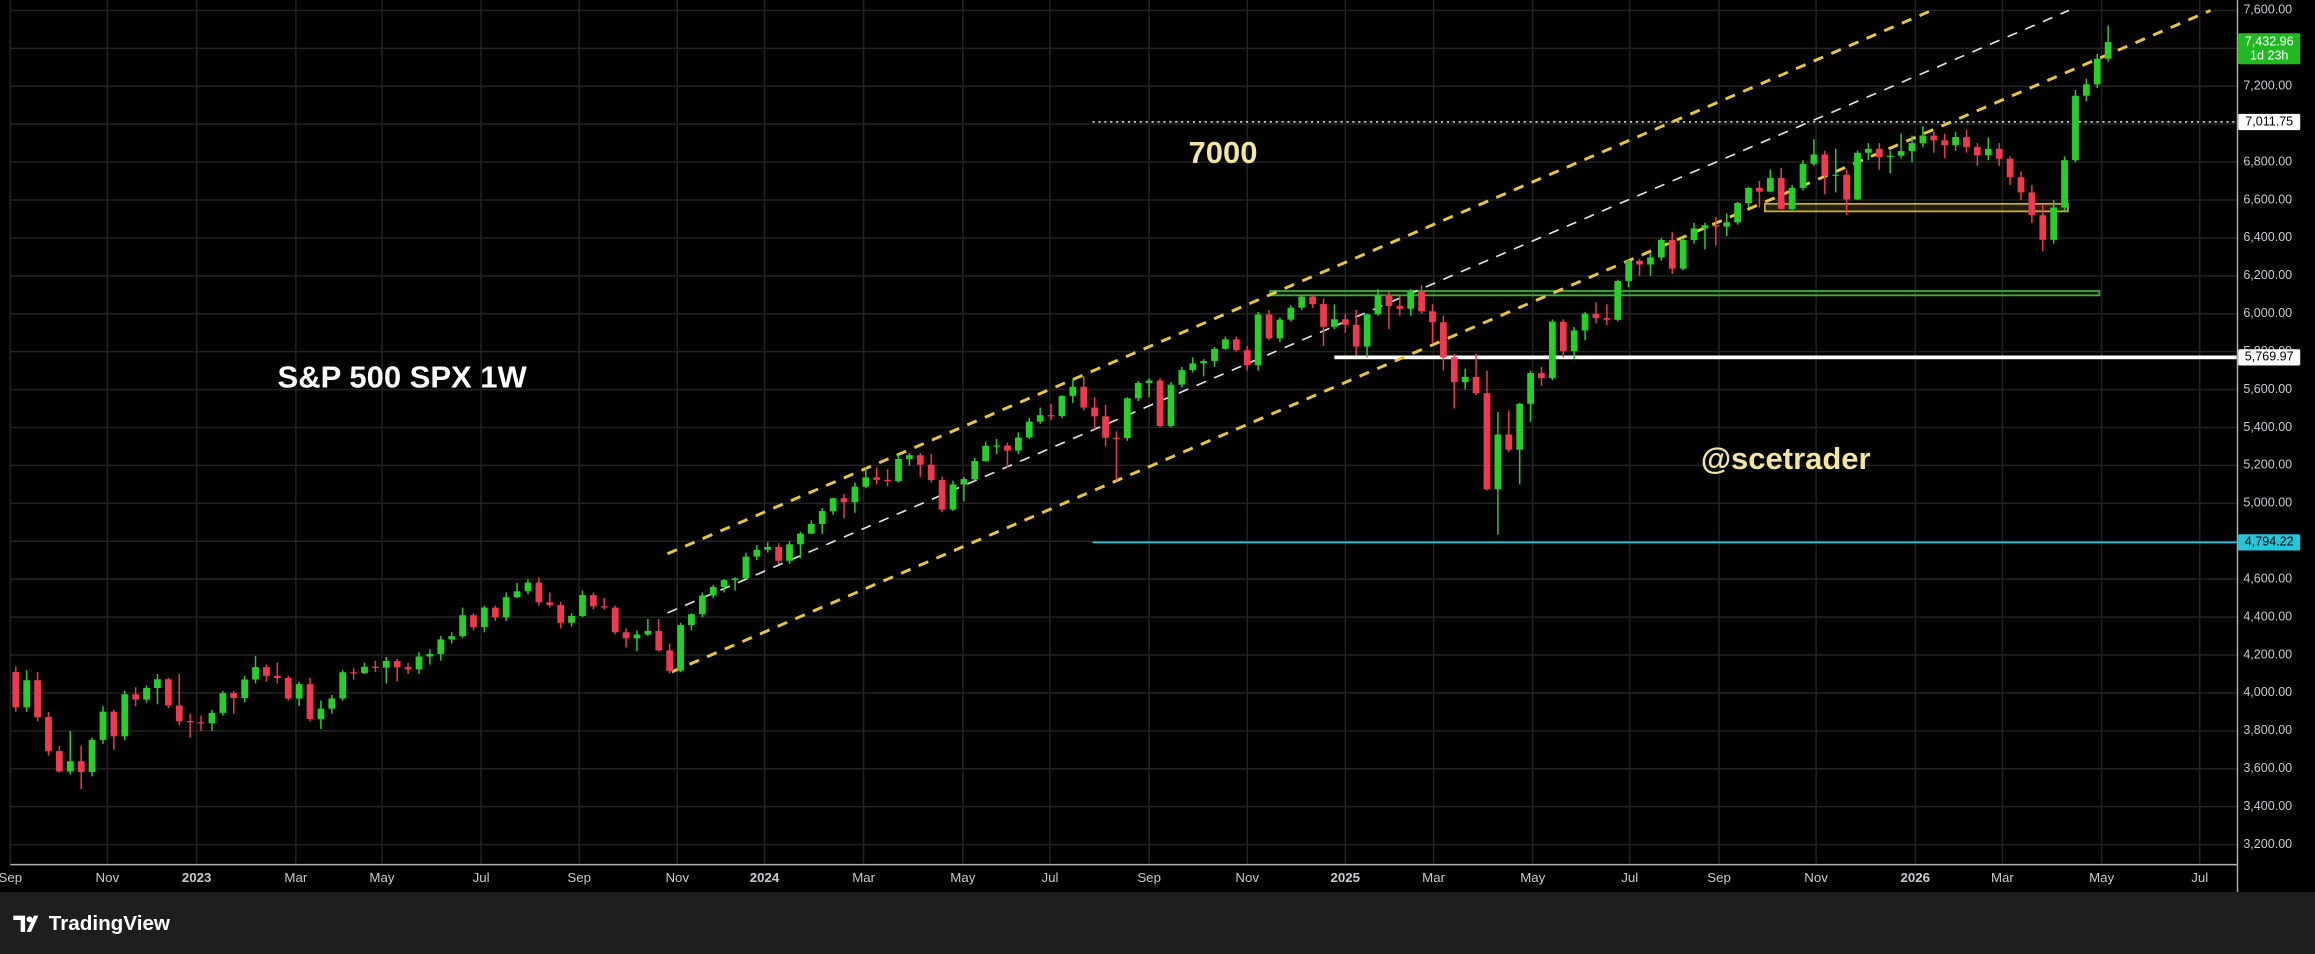  Describe the element at coordinates (2267, 389) in the screenshot. I see `y-tick-label: 5,600.00` at that location.